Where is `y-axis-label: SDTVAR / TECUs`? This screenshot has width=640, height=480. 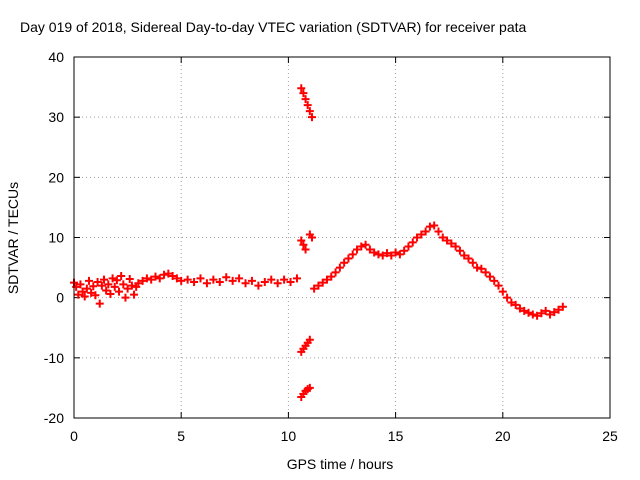
y-axis-label: SDTVAR / TECUs is located at coordinates (13, 238).